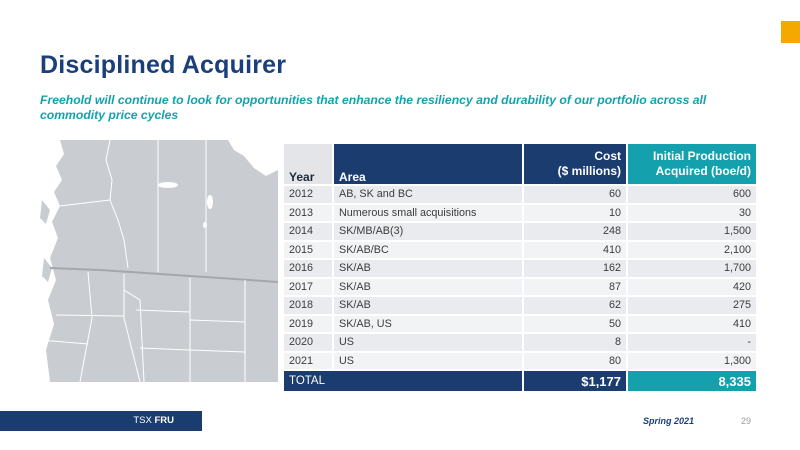 The width and height of the screenshot is (800, 450). What do you see at coordinates (308, 323) in the screenshot?
I see `cell-year: 2019` at bounding box center [308, 323].